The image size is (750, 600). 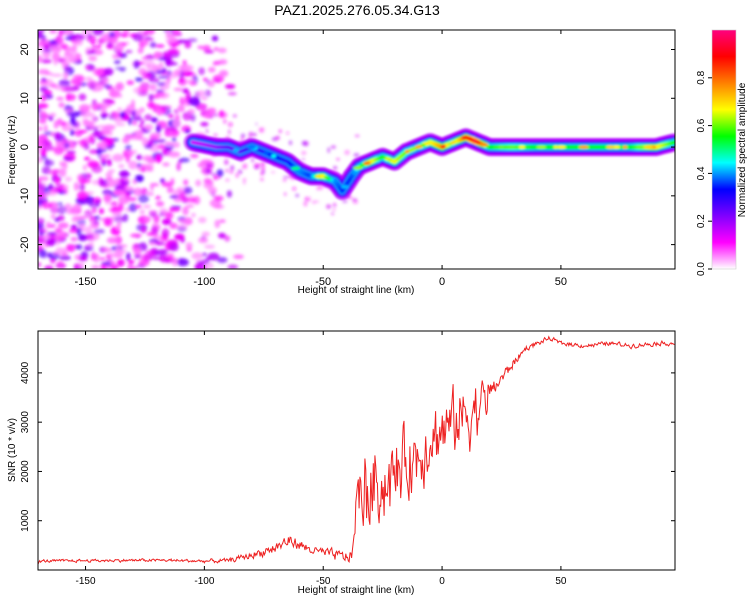 What do you see at coordinates (701, 269) in the screenshot?
I see `colorbar-tick-label: 0.0` at bounding box center [701, 269].